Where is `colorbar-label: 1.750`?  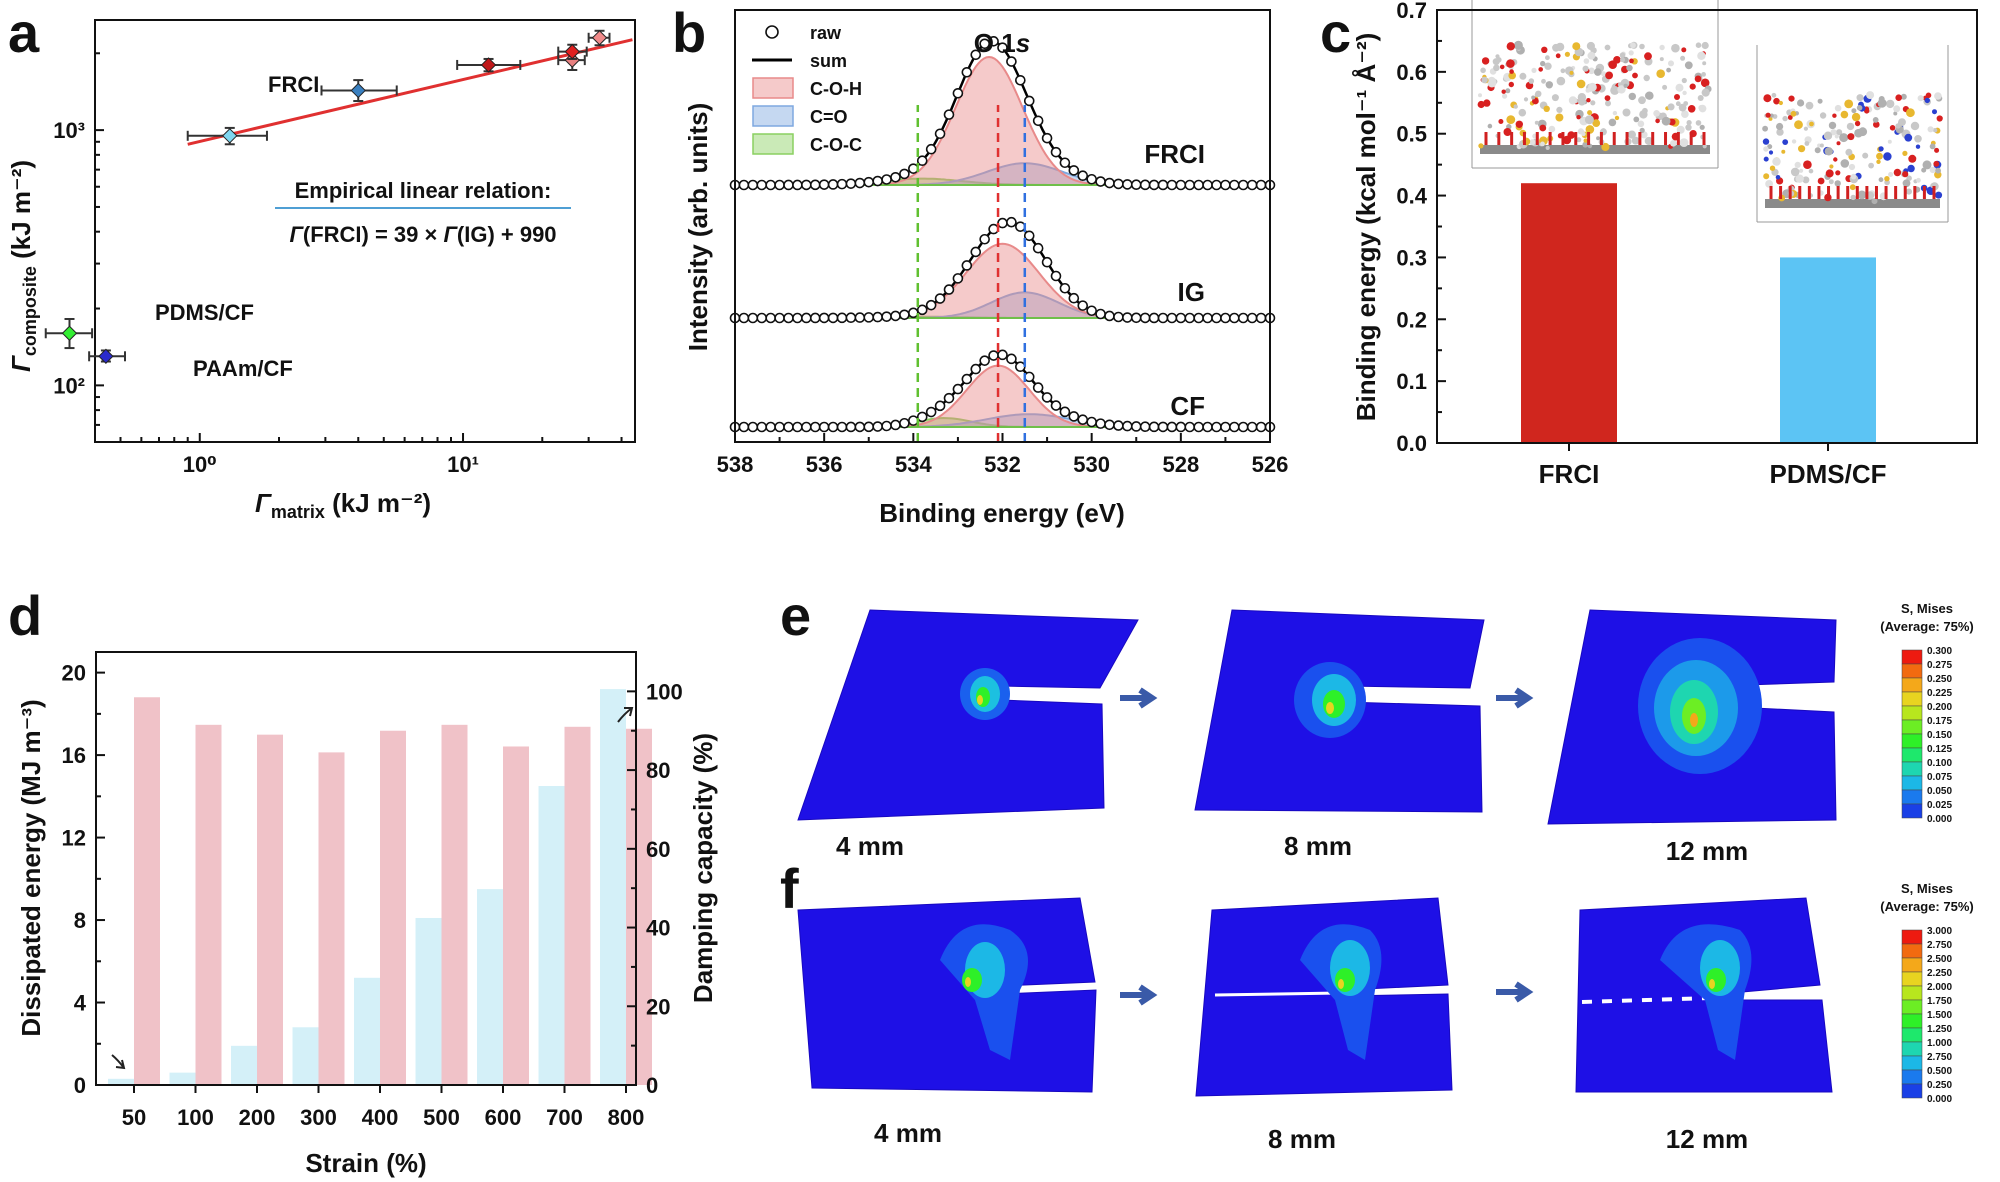
colorbar-label: 1.750 is located at coordinates (1939, 1001).